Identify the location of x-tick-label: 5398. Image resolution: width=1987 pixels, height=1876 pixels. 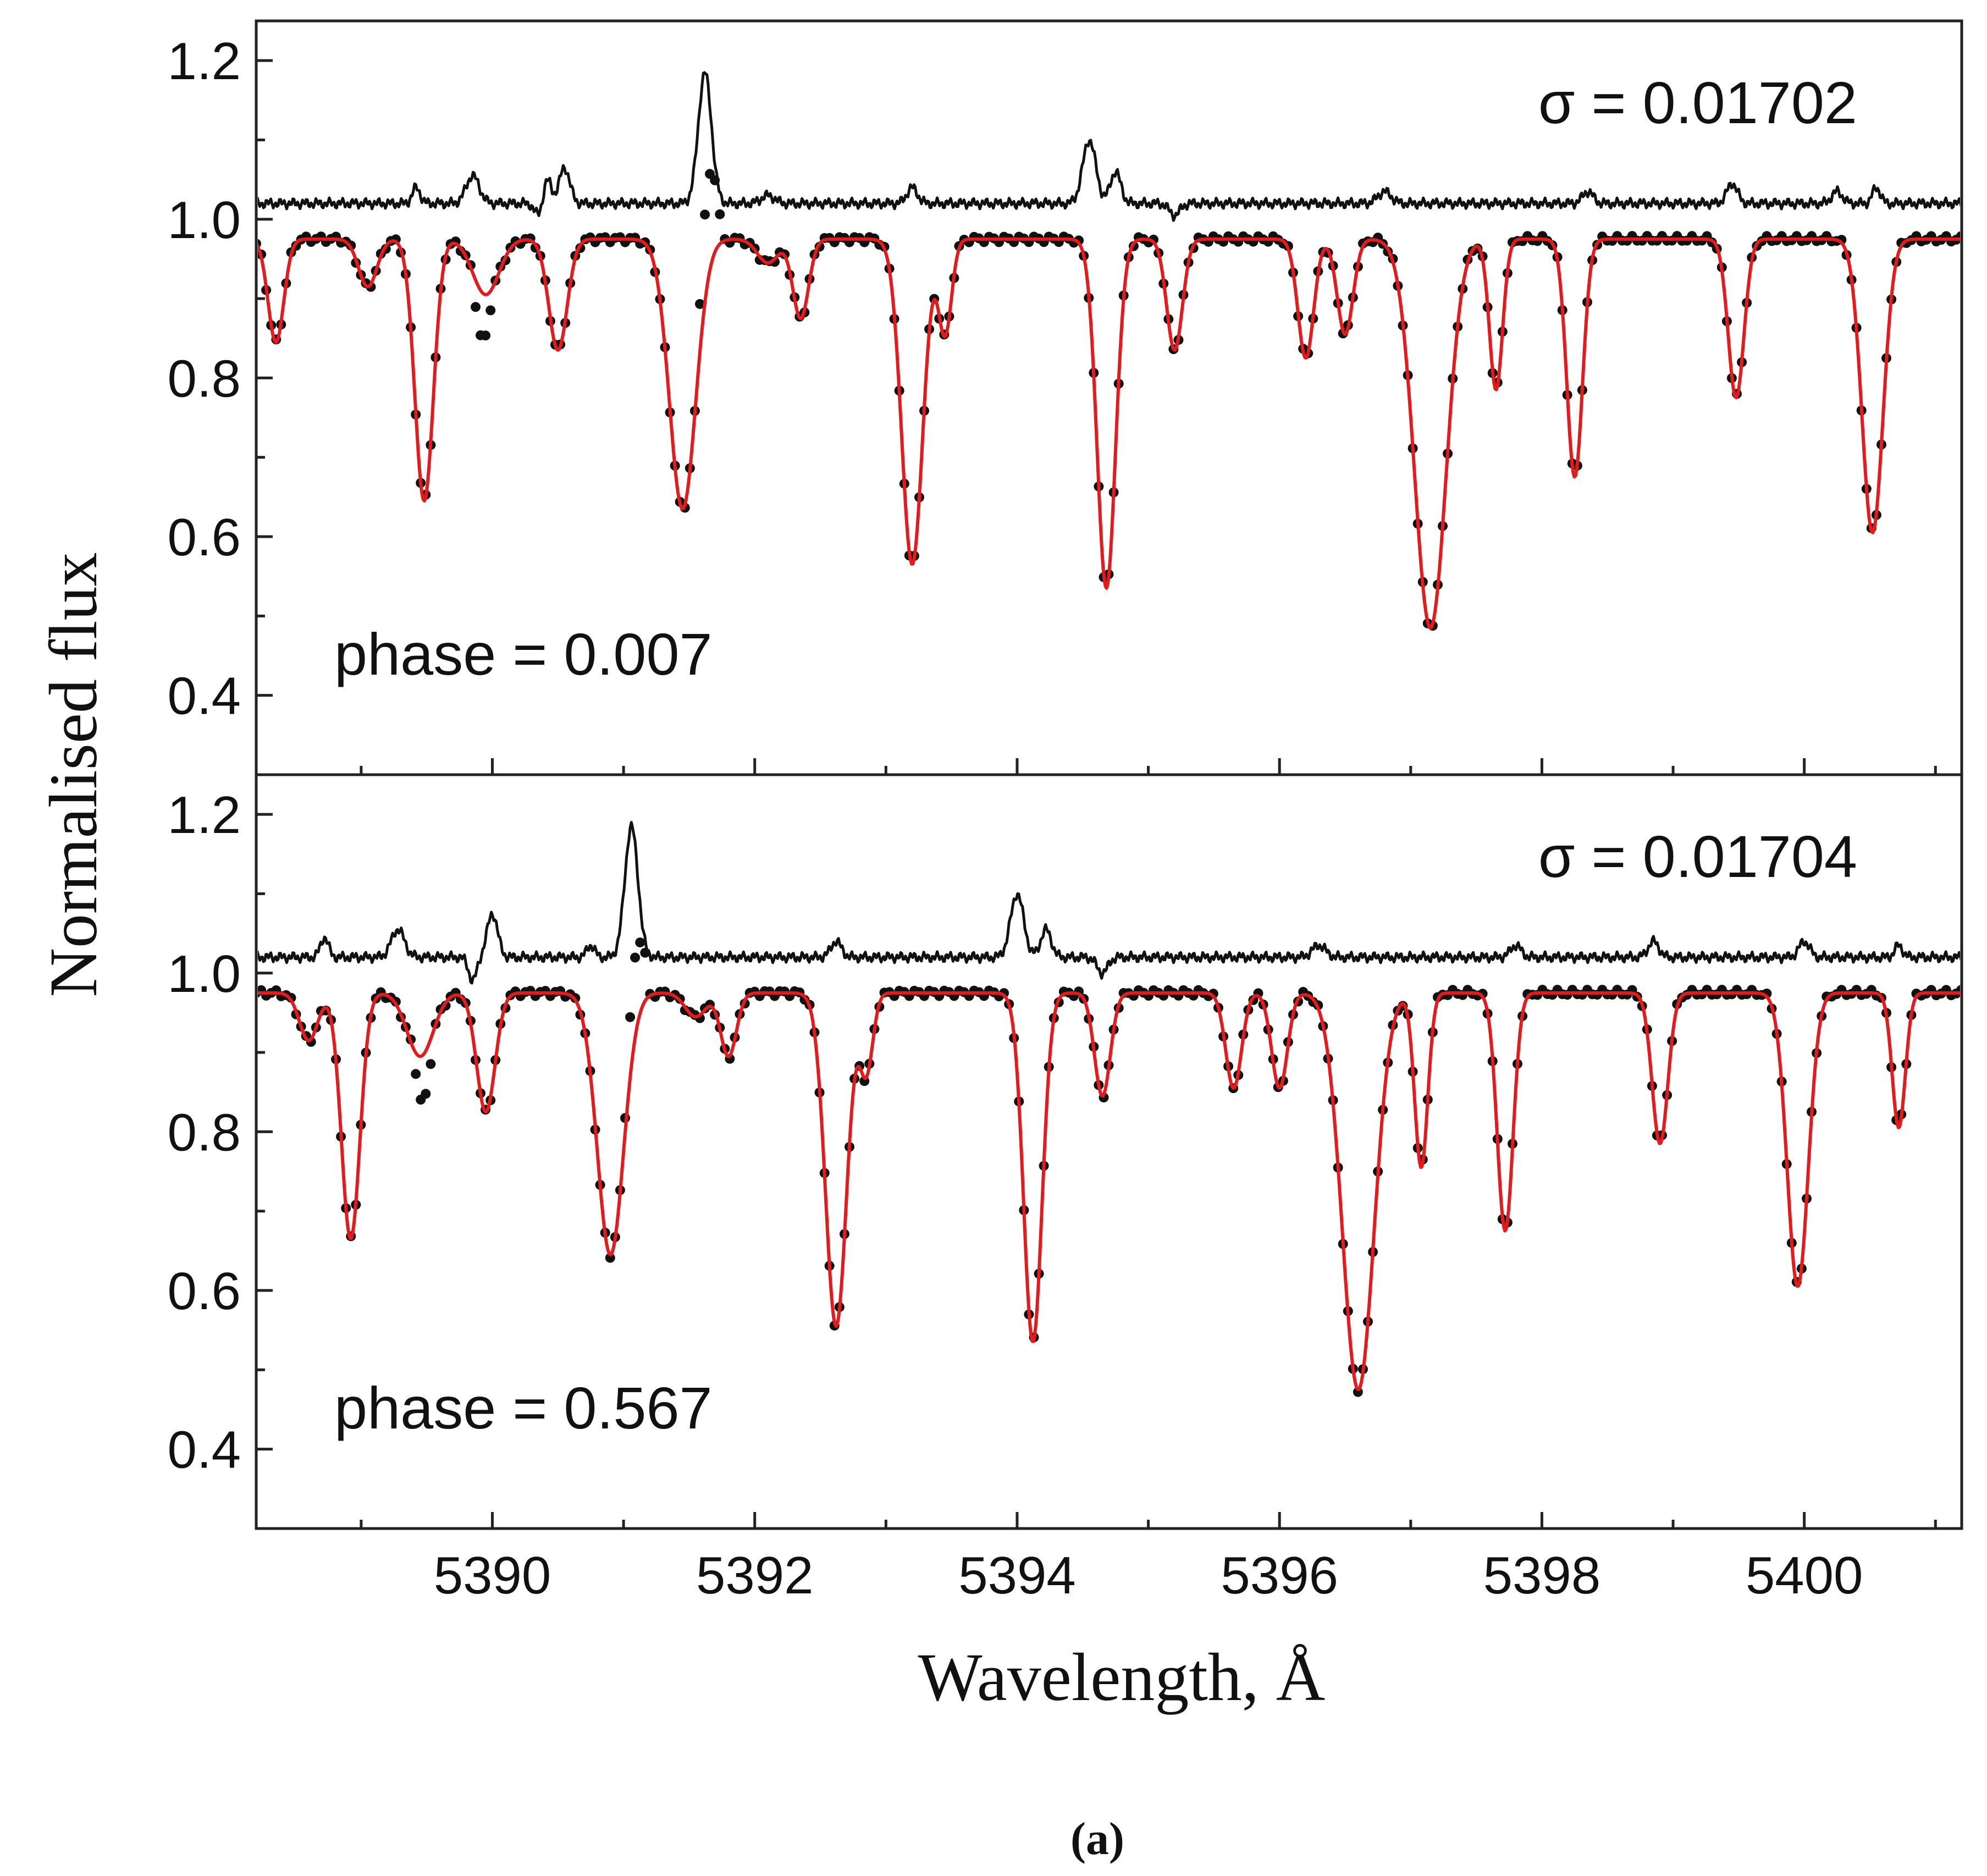
(1542, 1575).